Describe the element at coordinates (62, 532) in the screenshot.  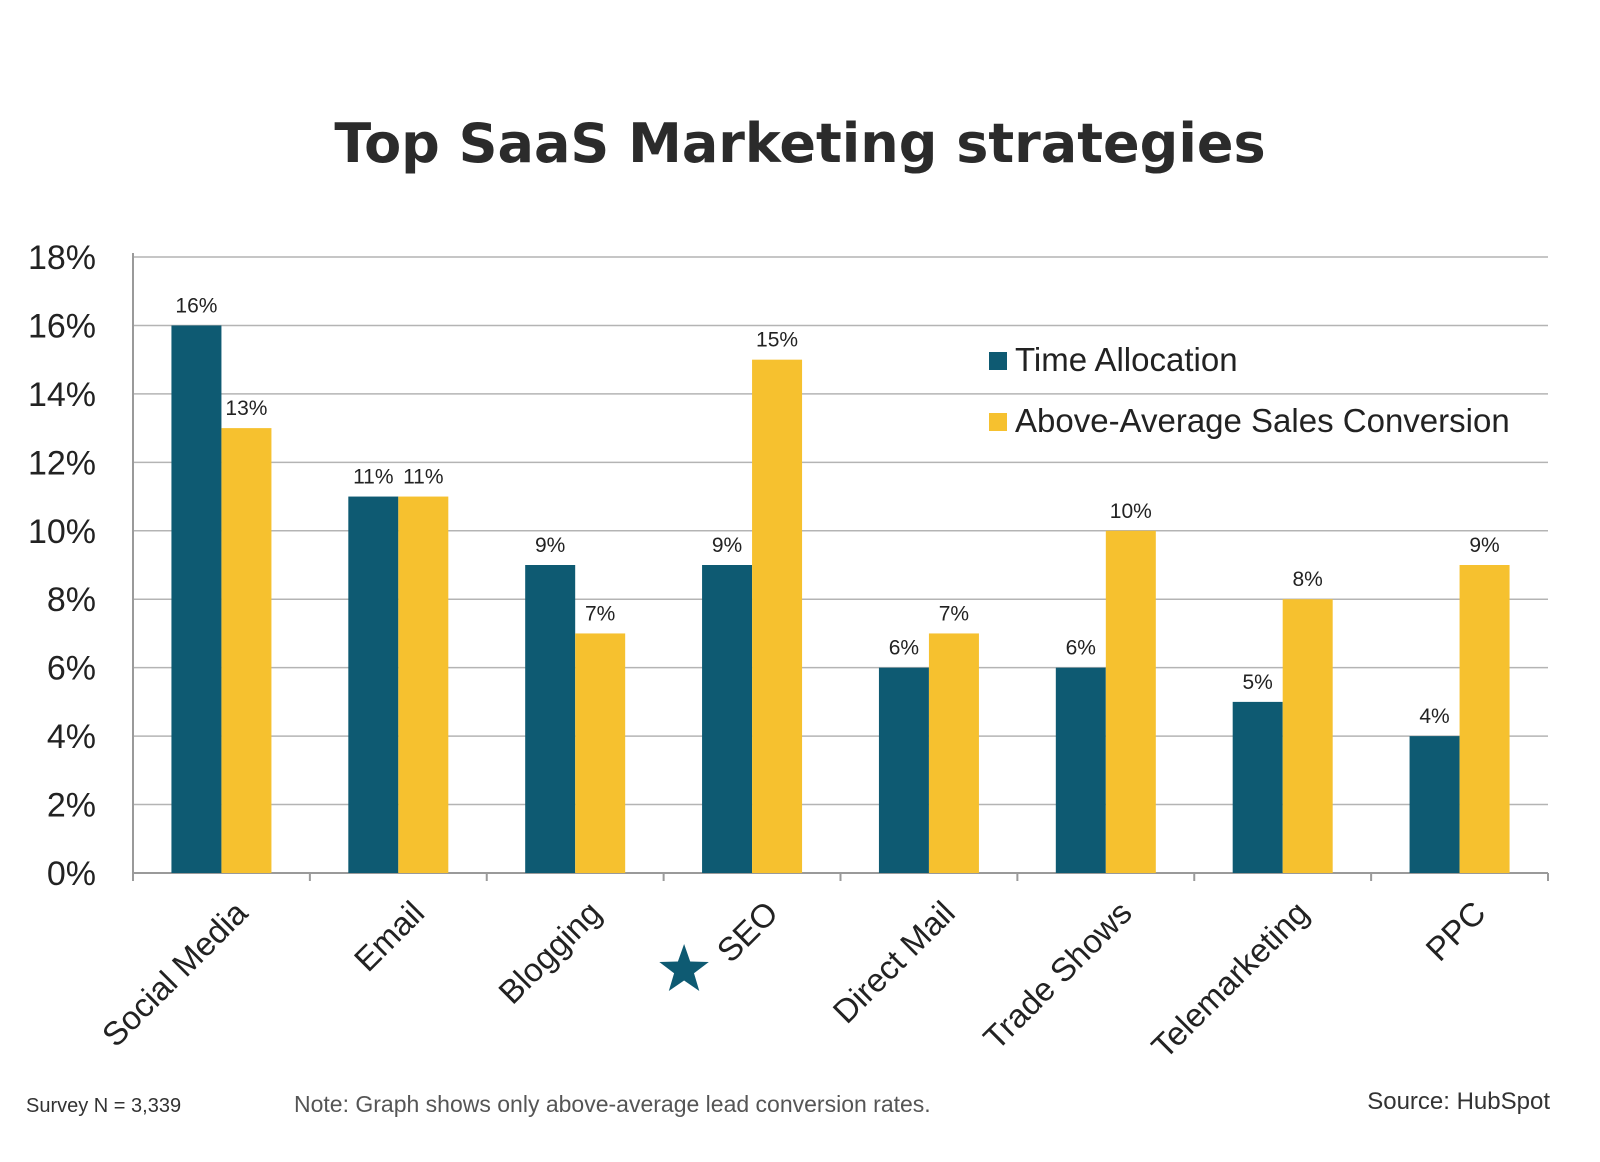
I see `y-tick-label: 10%` at that location.